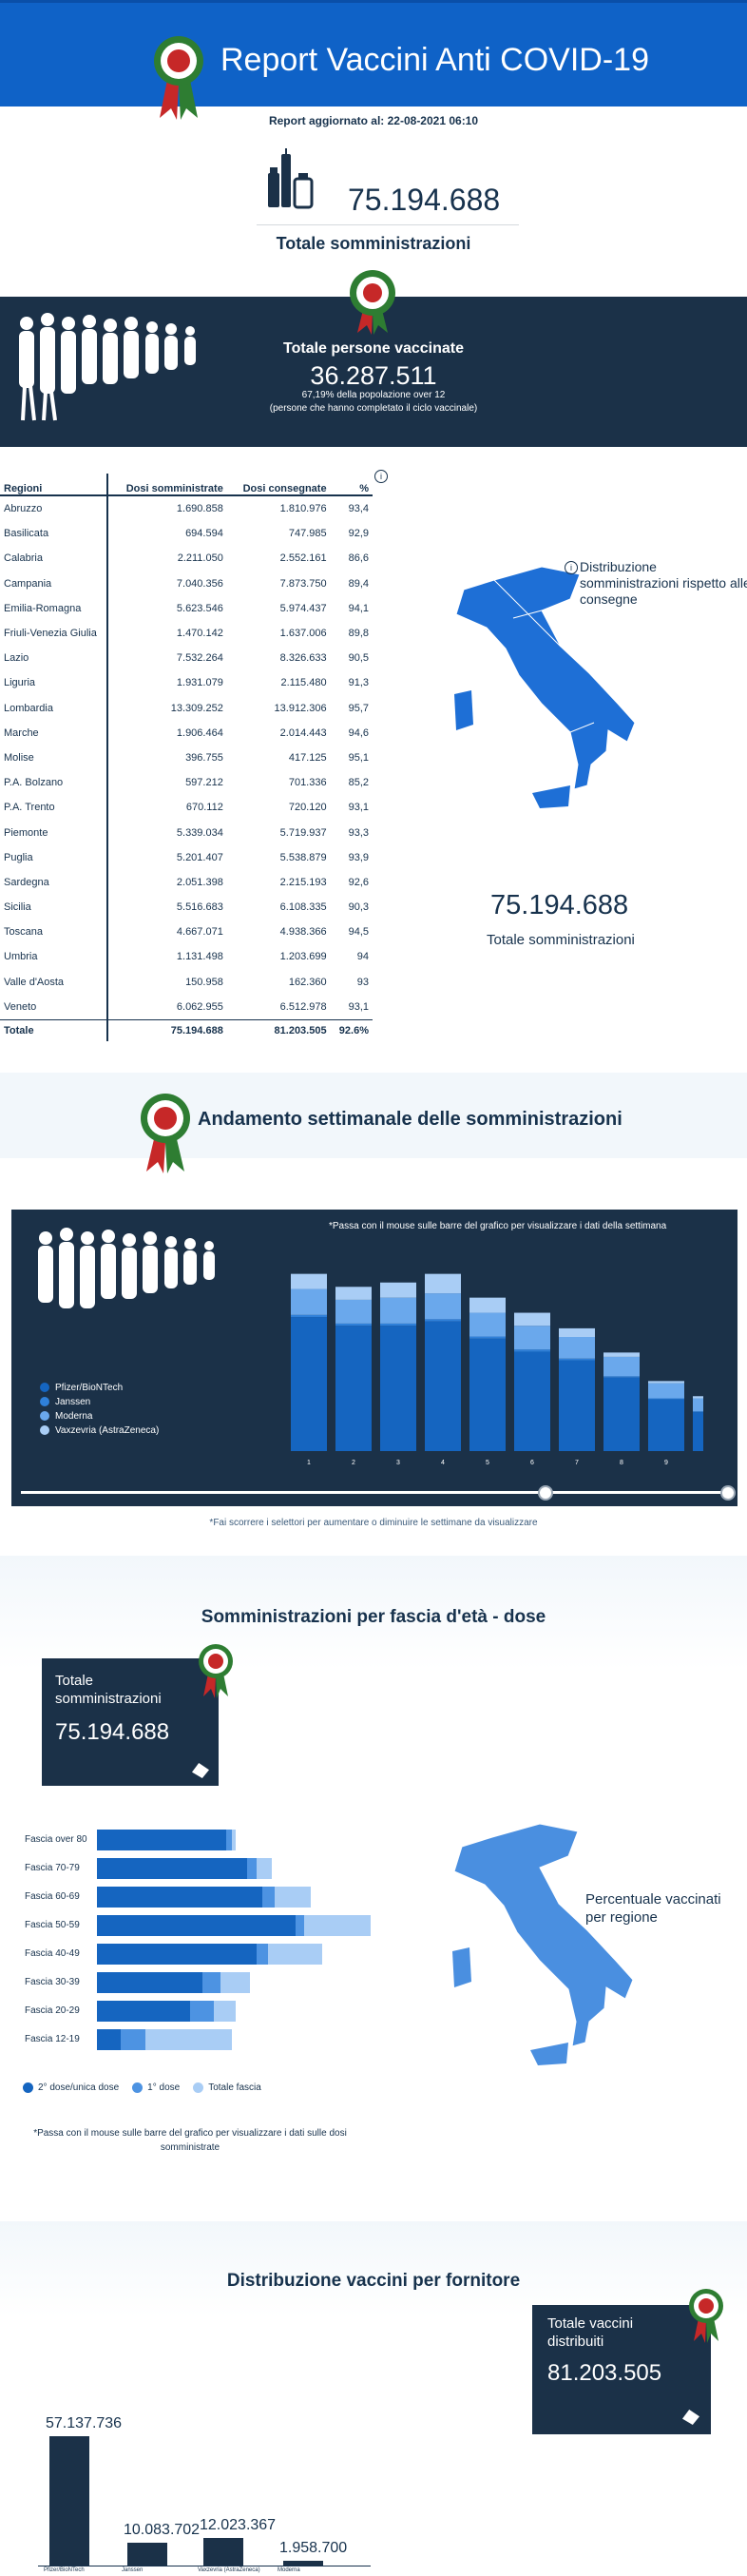 The width and height of the screenshot is (747, 2576). Describe the element at coordinates (149, 2087) in the screenshot. I see `age-legend: 2° dose/unica dose 1° dose Totale fascia` at that location.